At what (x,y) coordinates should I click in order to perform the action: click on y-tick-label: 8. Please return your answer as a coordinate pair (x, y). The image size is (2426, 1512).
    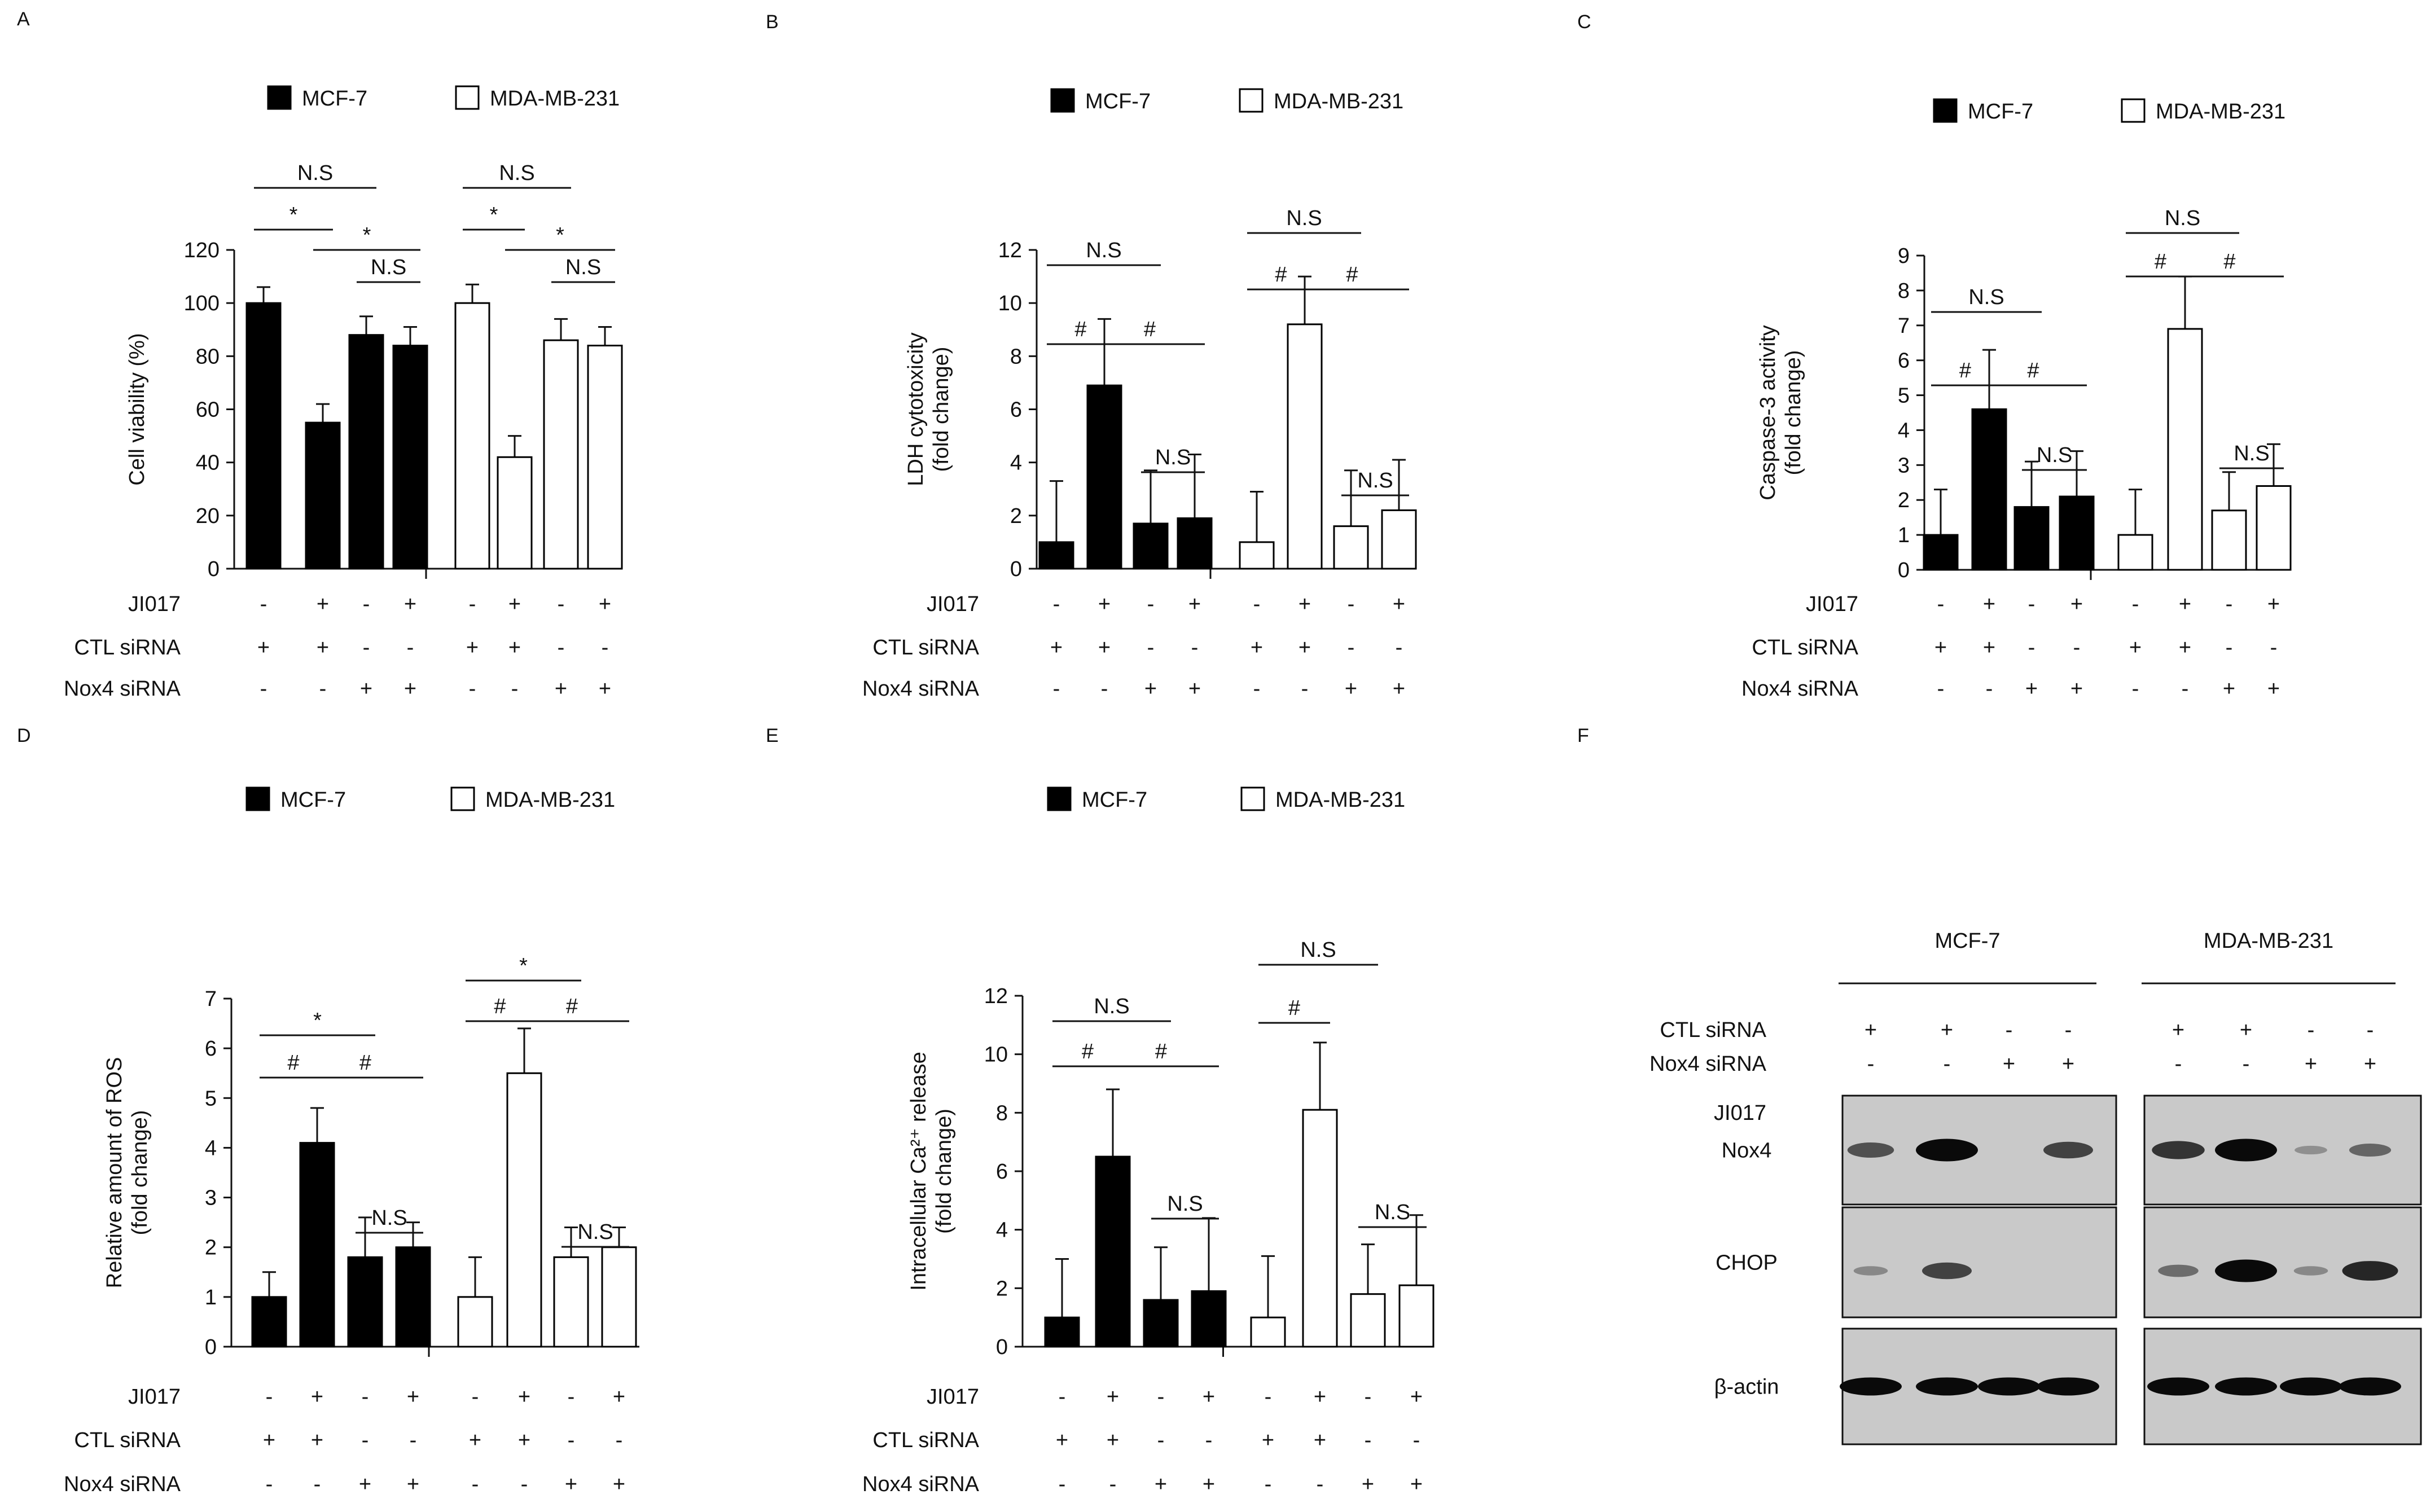
    Looking at the image, I should click on (1002, 1113).